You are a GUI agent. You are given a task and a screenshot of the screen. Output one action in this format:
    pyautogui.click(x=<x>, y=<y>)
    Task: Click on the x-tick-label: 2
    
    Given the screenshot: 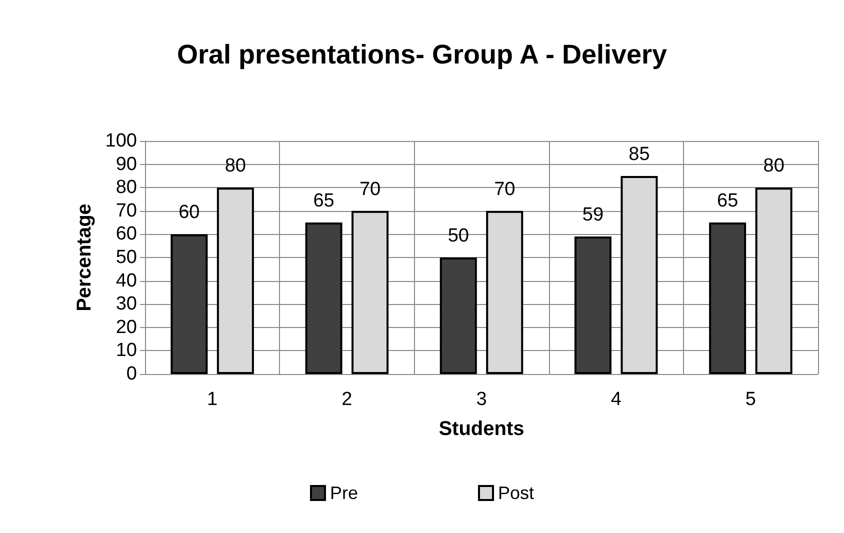 What is the action you would take?
    pyautogui.click(x=347, y=399)
    